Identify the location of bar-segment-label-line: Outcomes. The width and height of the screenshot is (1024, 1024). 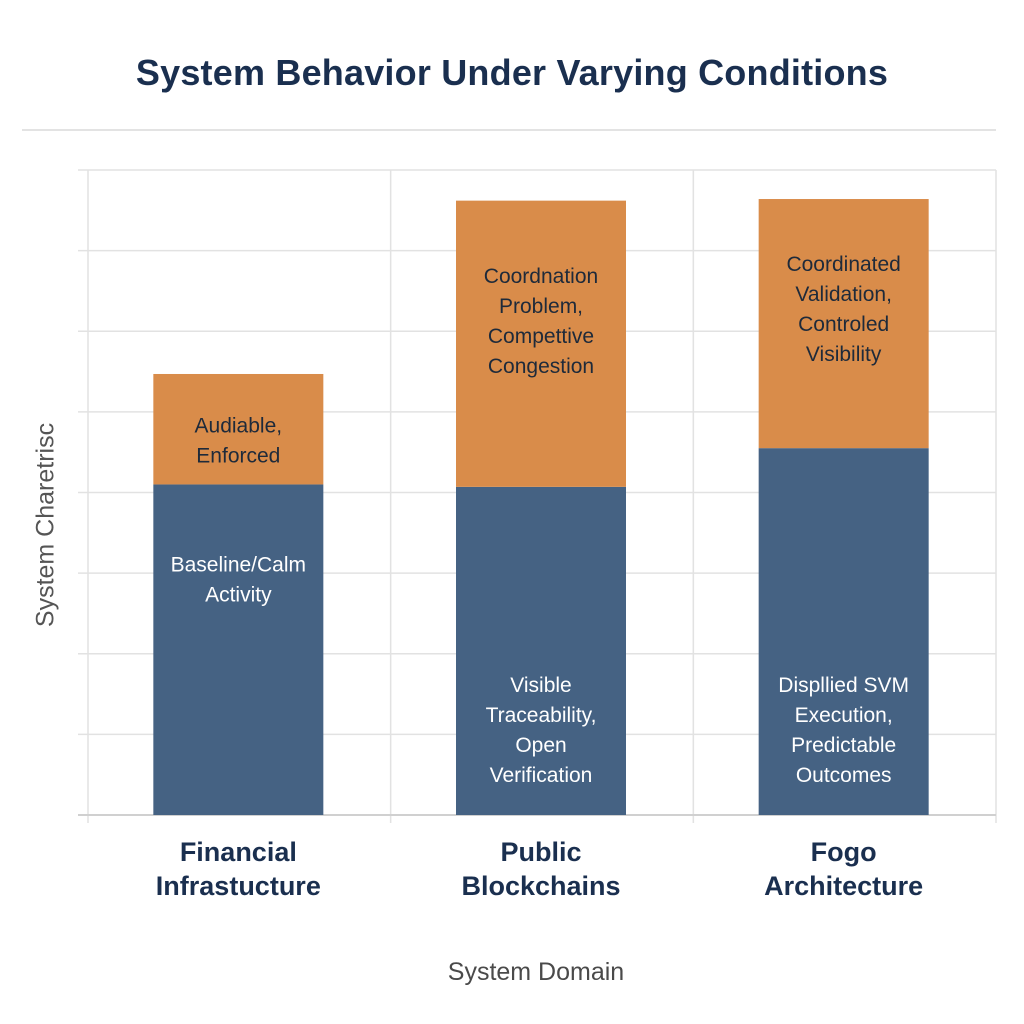
(844, 775).